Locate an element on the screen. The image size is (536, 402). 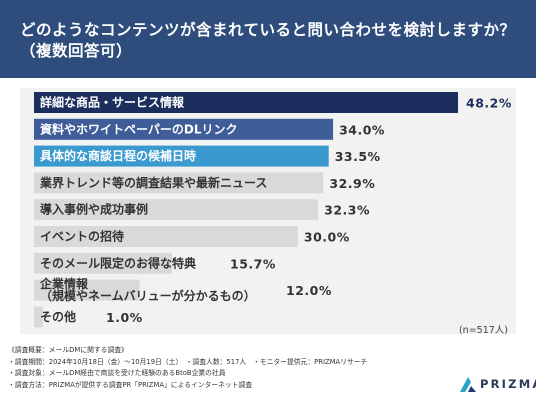
prizma-logo: PRIZMA is located at coordinates (497, 384).